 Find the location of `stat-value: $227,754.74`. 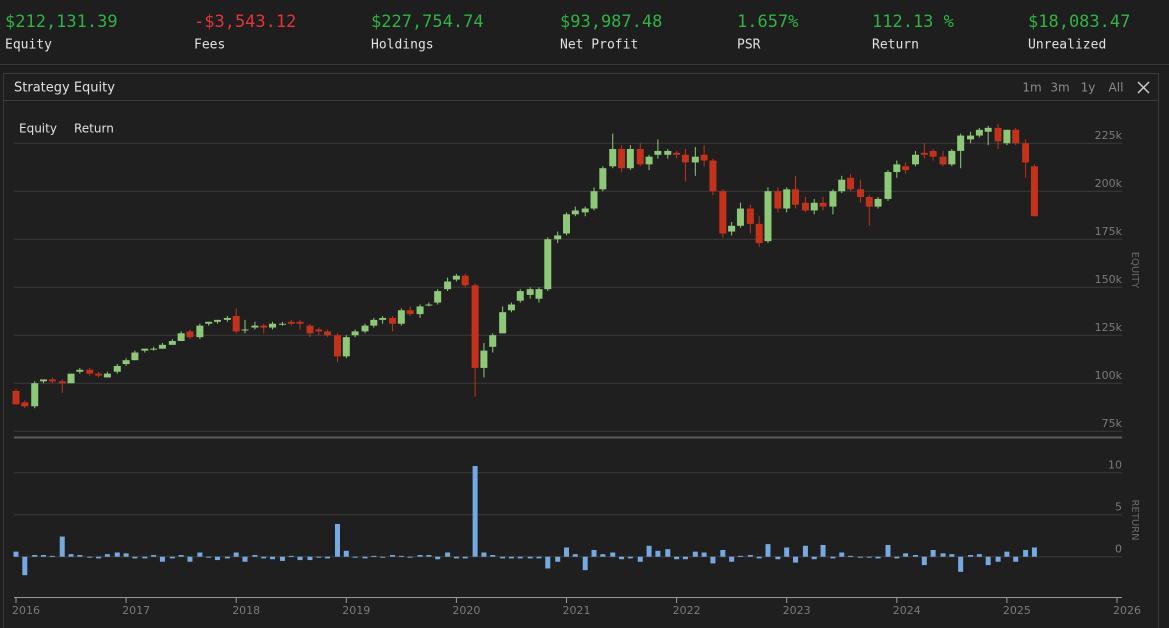

stat-value: $227,754.74 is located at coordinates (427, 22).